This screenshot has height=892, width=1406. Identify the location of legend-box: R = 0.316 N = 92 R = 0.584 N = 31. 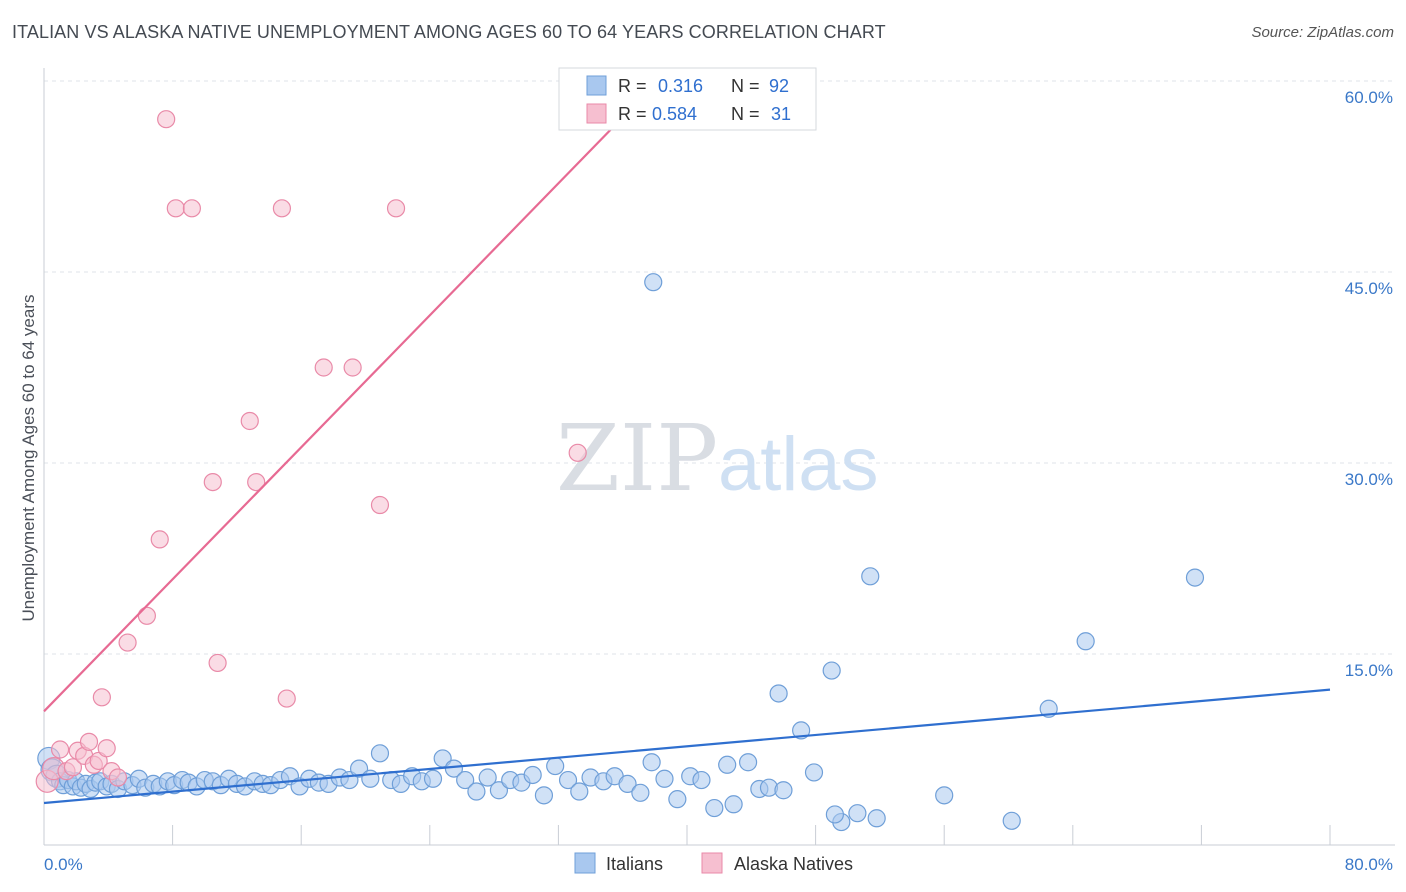
(687, 99).